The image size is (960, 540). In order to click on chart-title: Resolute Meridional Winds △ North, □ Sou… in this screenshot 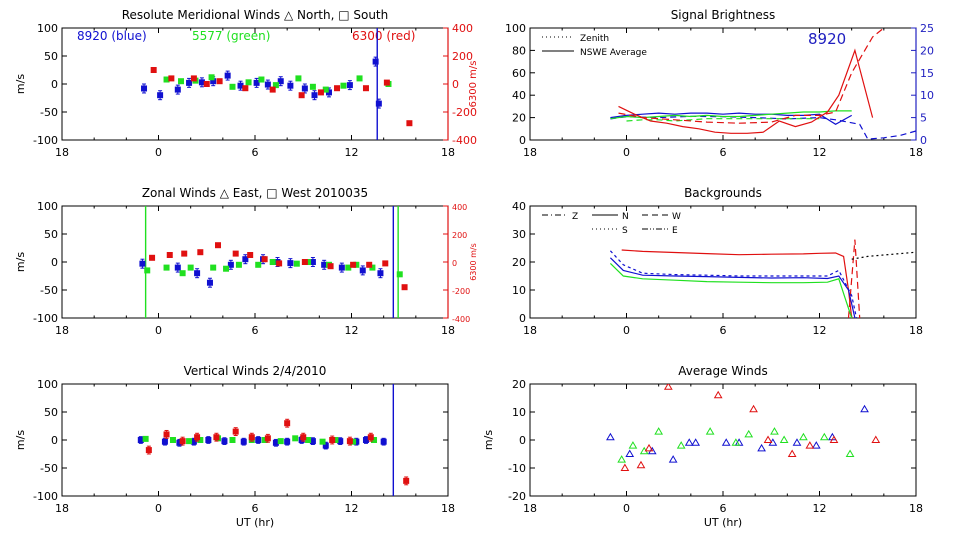, I will do `click(255, 15)`.